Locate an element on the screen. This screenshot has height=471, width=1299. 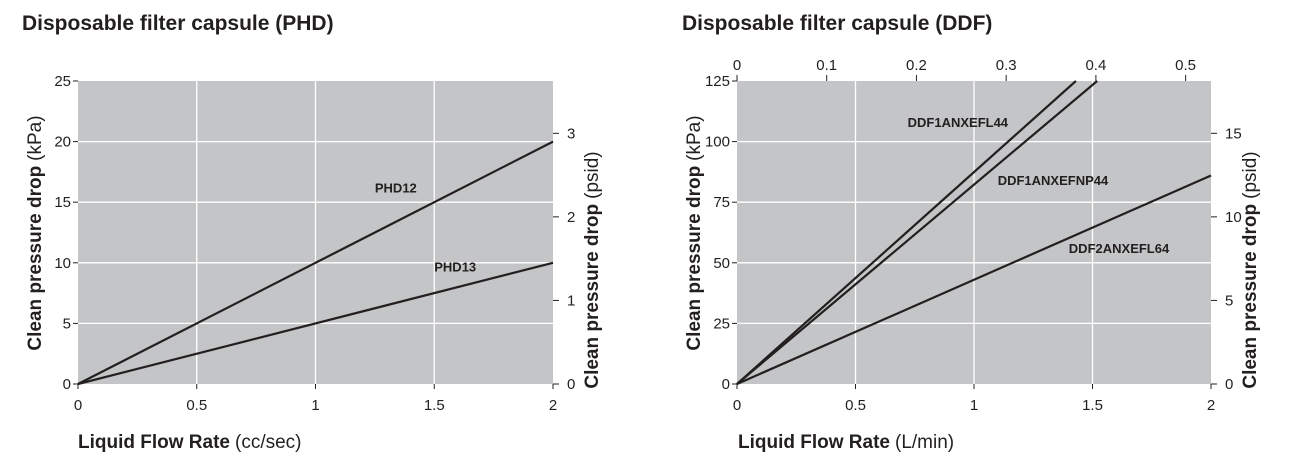
series-label-ddf2anxefl64: DDF2ANXEFL64 is located at coordinates (1119, 248).